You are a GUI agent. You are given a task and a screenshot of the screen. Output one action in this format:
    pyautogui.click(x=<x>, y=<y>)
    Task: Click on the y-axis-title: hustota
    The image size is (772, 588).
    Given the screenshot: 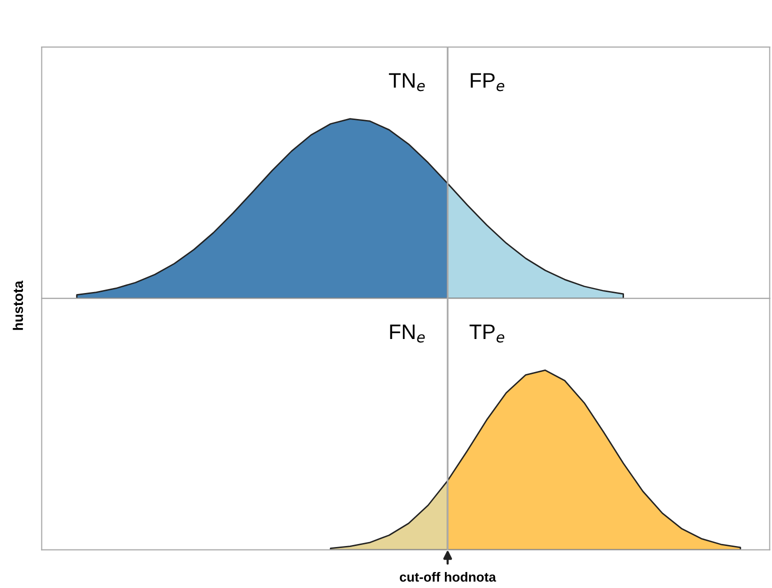 What is the action you would take?
    pyautogui.click(x=18, y=305)
    